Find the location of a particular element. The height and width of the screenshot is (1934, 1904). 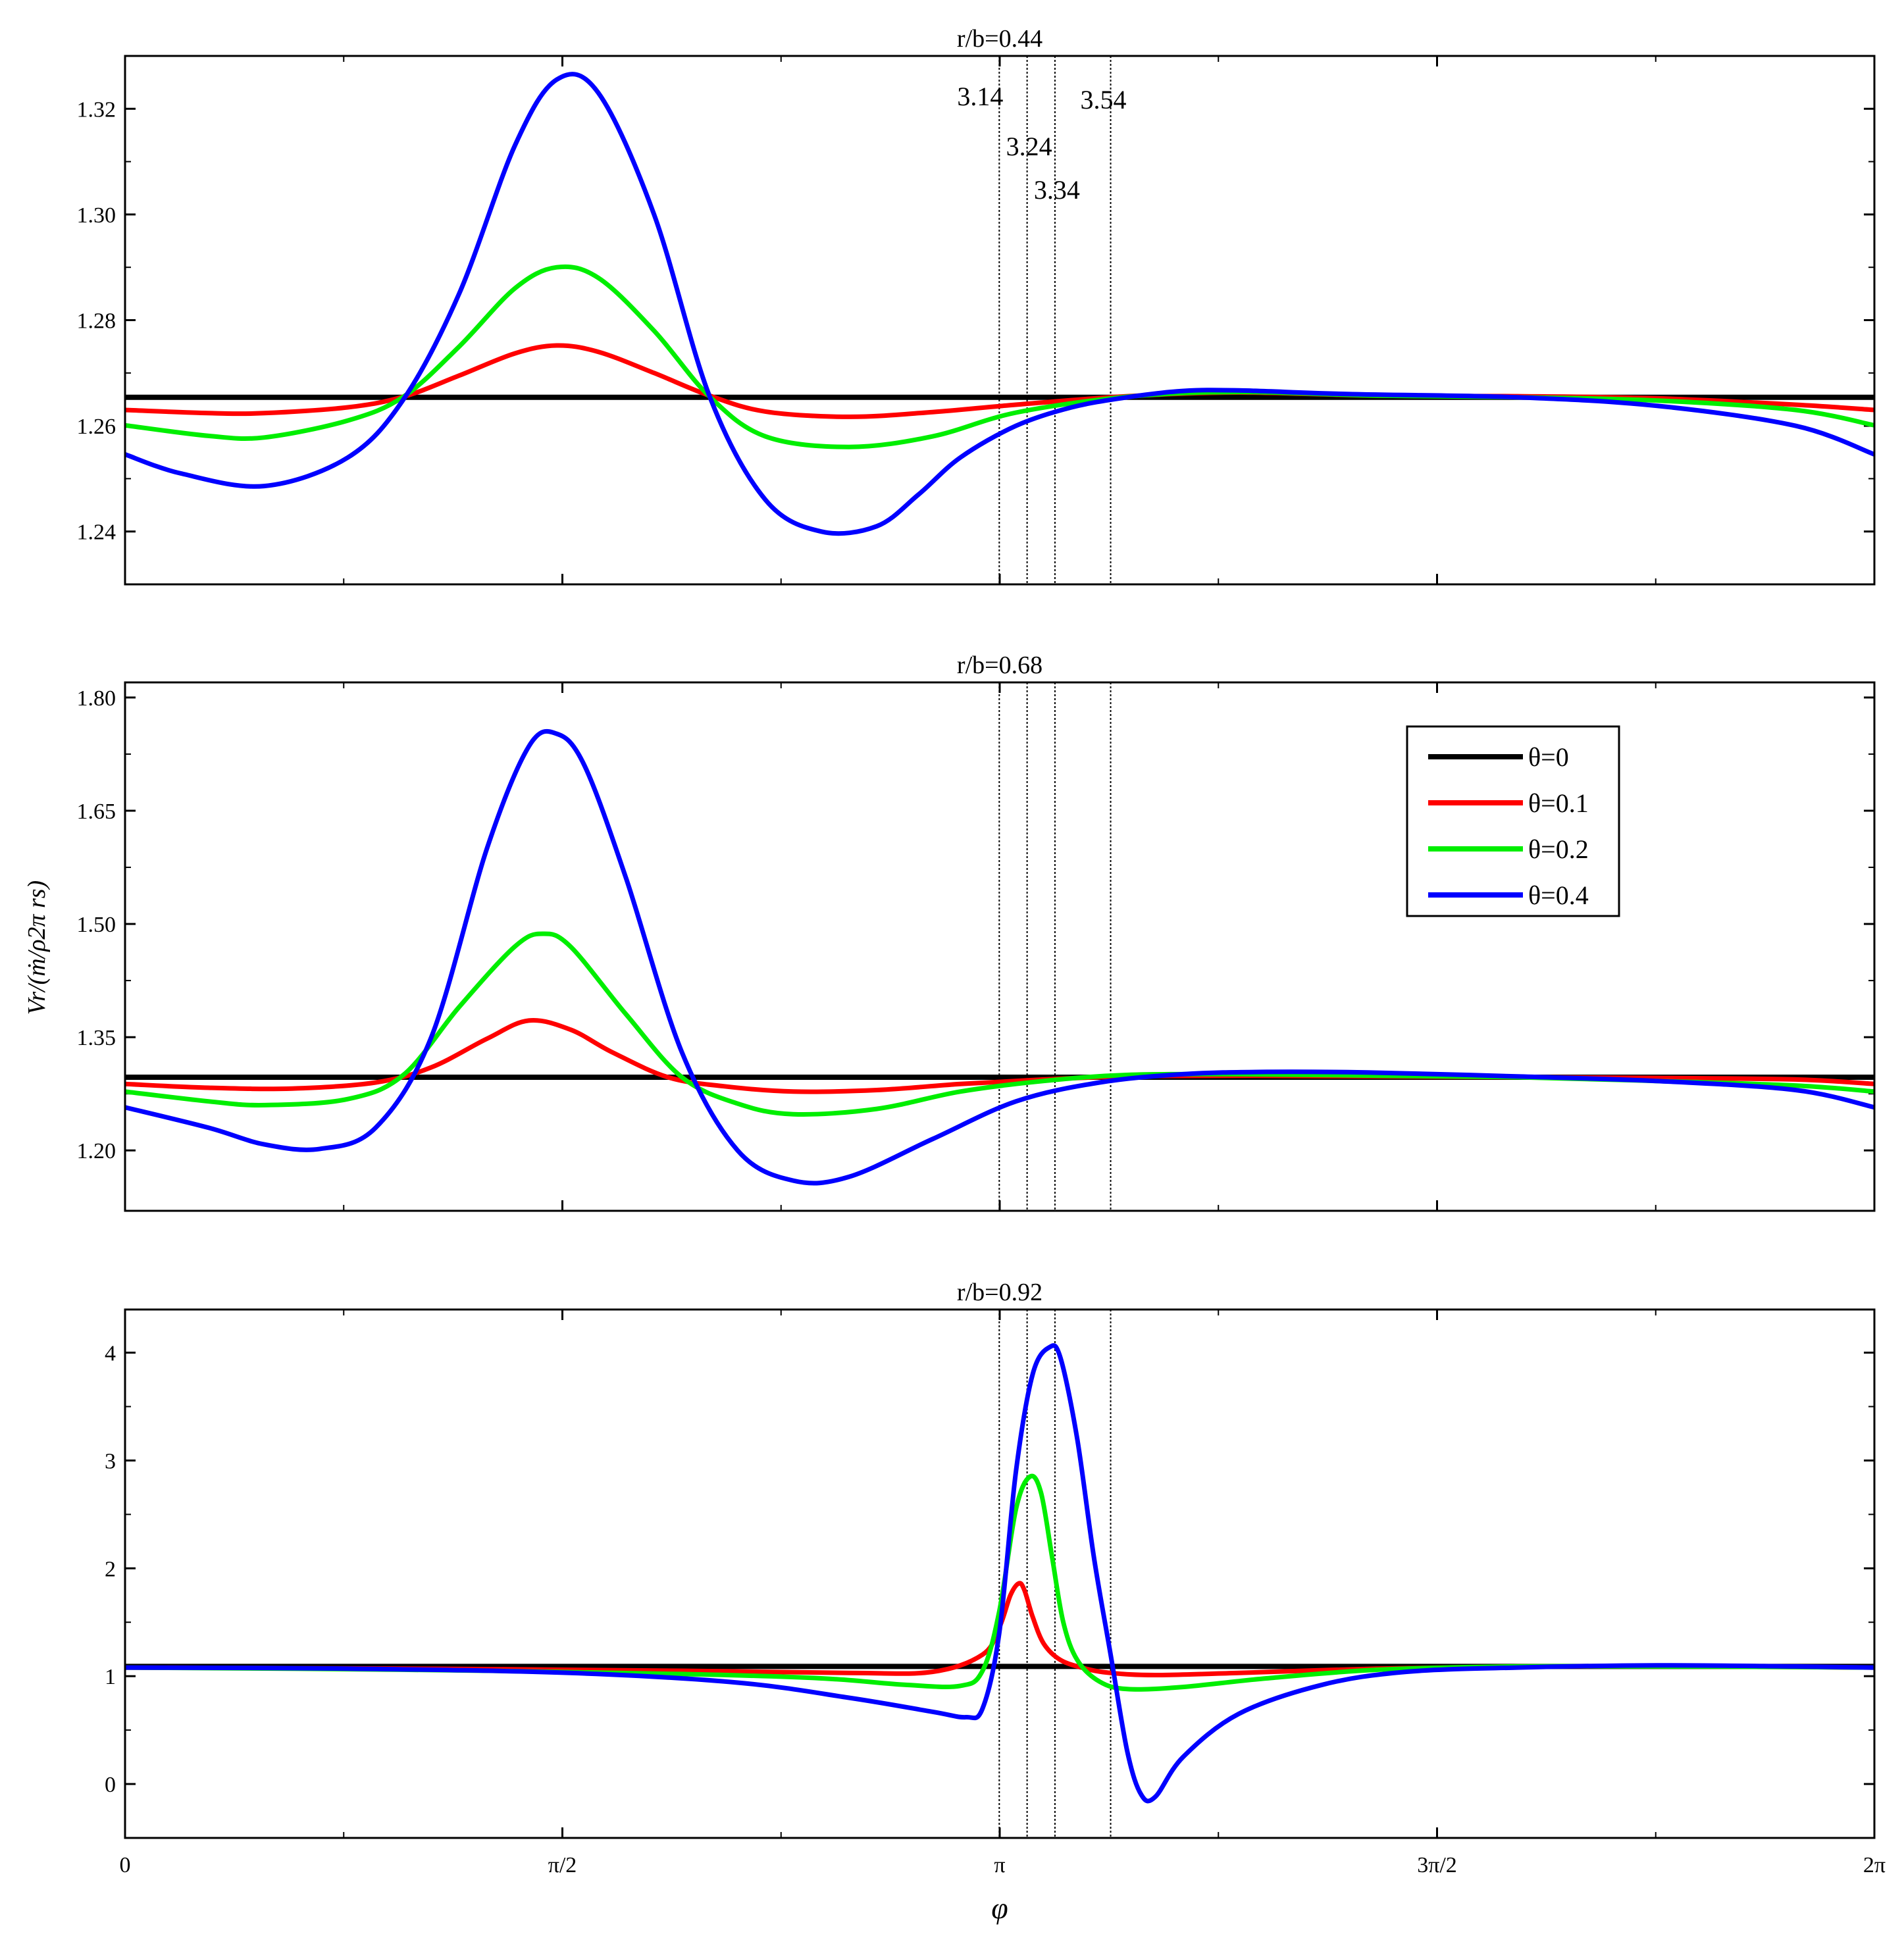

vline-label-2: 3.34 is located at coordinates (1057, 190).